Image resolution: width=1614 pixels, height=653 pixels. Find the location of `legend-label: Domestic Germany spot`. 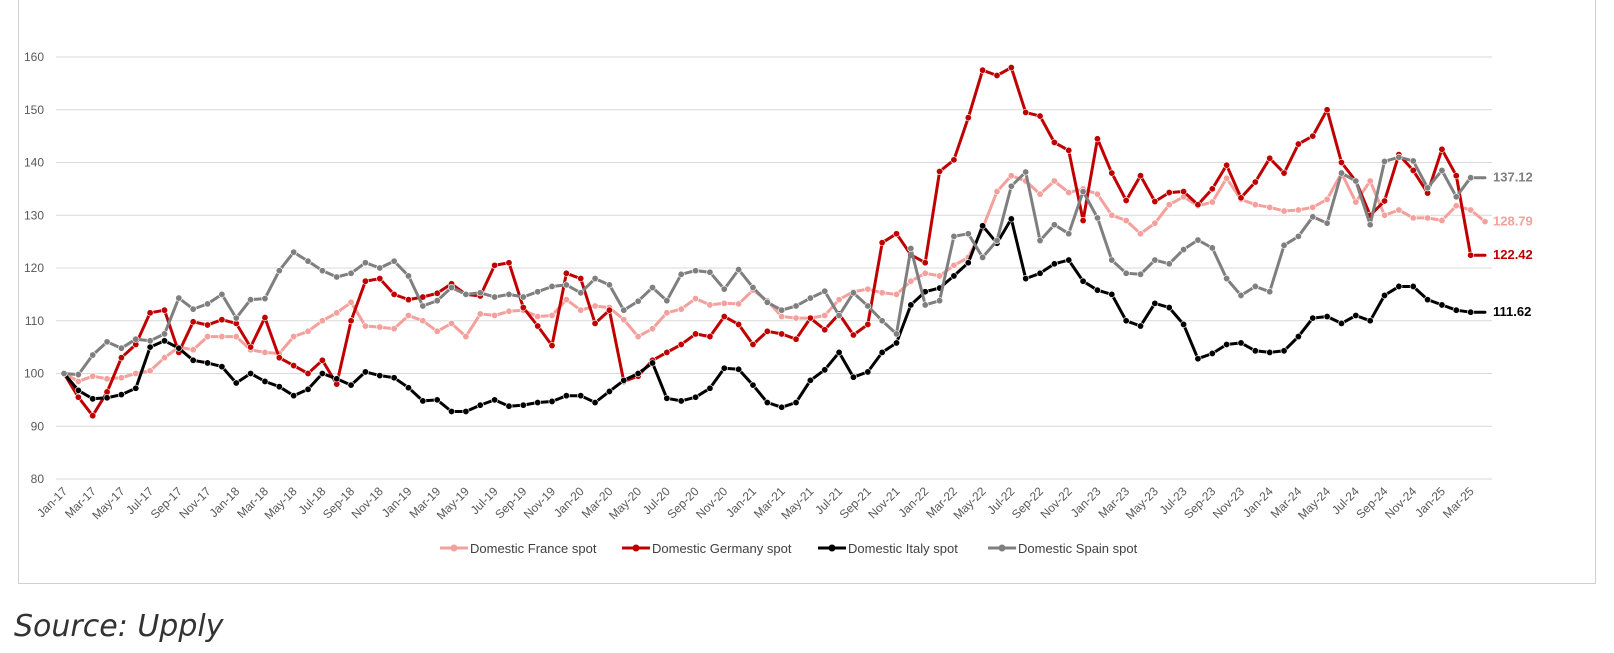

legend-label: Domestic Germany spot is located at coordinates (722, 548).